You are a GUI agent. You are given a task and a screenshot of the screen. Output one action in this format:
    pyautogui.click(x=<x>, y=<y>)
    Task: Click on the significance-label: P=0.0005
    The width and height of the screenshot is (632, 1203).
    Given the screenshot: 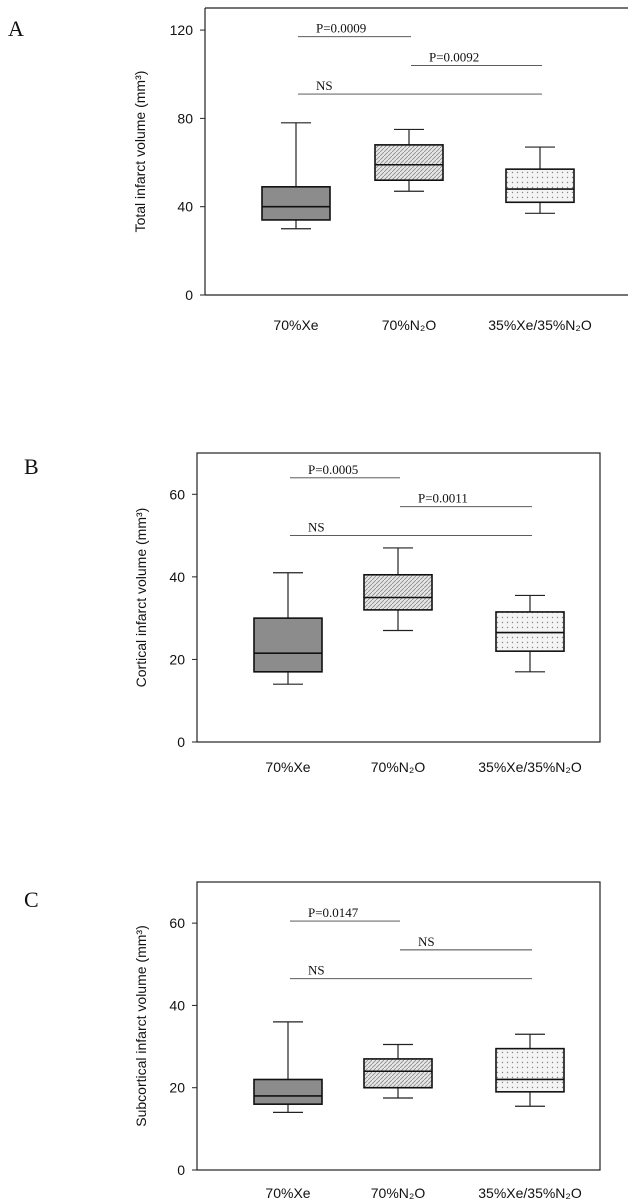 What is the action you would take?
    pyautogui.click(x=333, y=469)
    